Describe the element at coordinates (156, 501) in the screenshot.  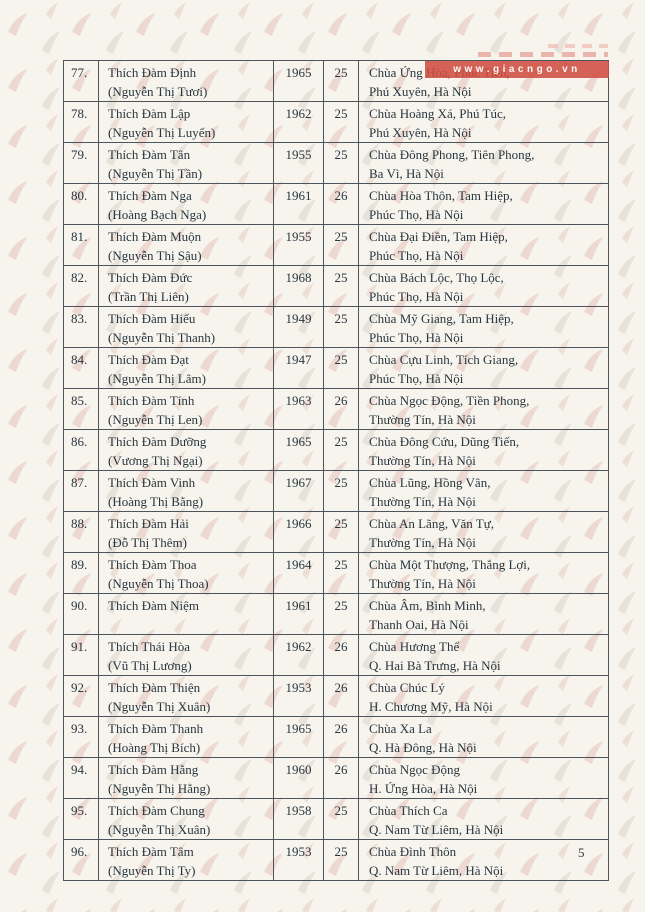
I see `secular-name: (Hoàng Thị Bằng)` at that location.